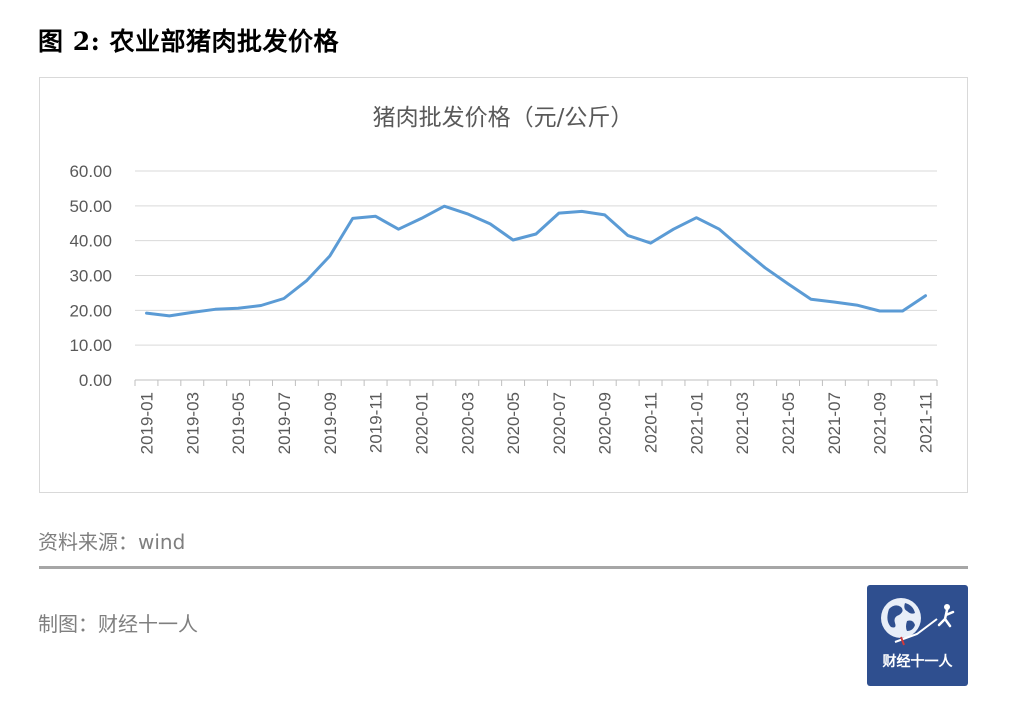 The image size is (1034, 724). I want to click on x-tick-label: 2021-01, so click(696, 423).